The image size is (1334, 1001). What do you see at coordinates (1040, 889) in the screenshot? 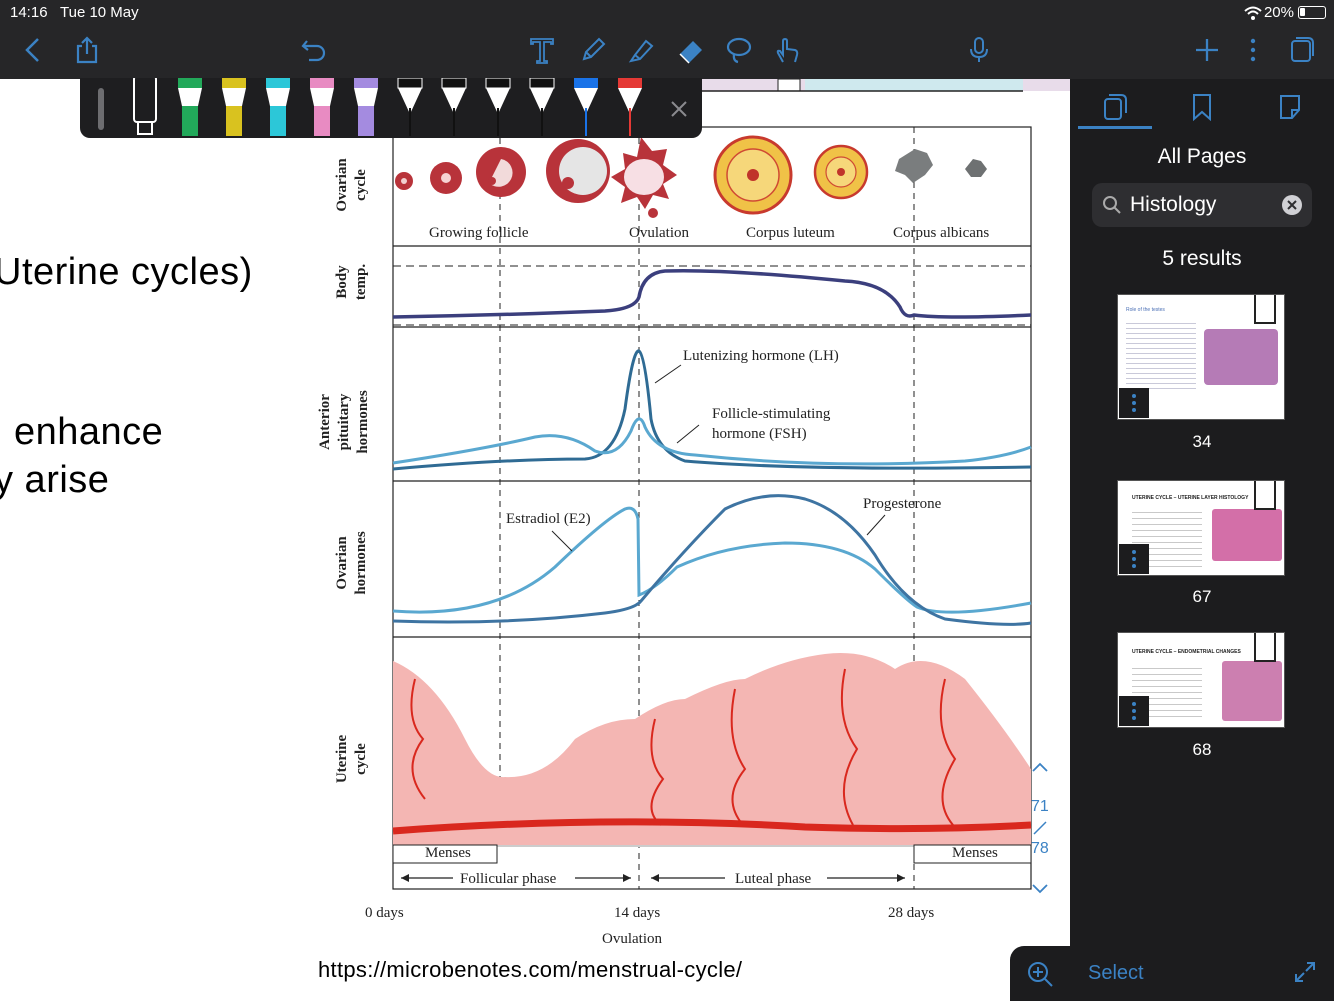
I see `page-down-icon` at bounding box center [1040, 889].